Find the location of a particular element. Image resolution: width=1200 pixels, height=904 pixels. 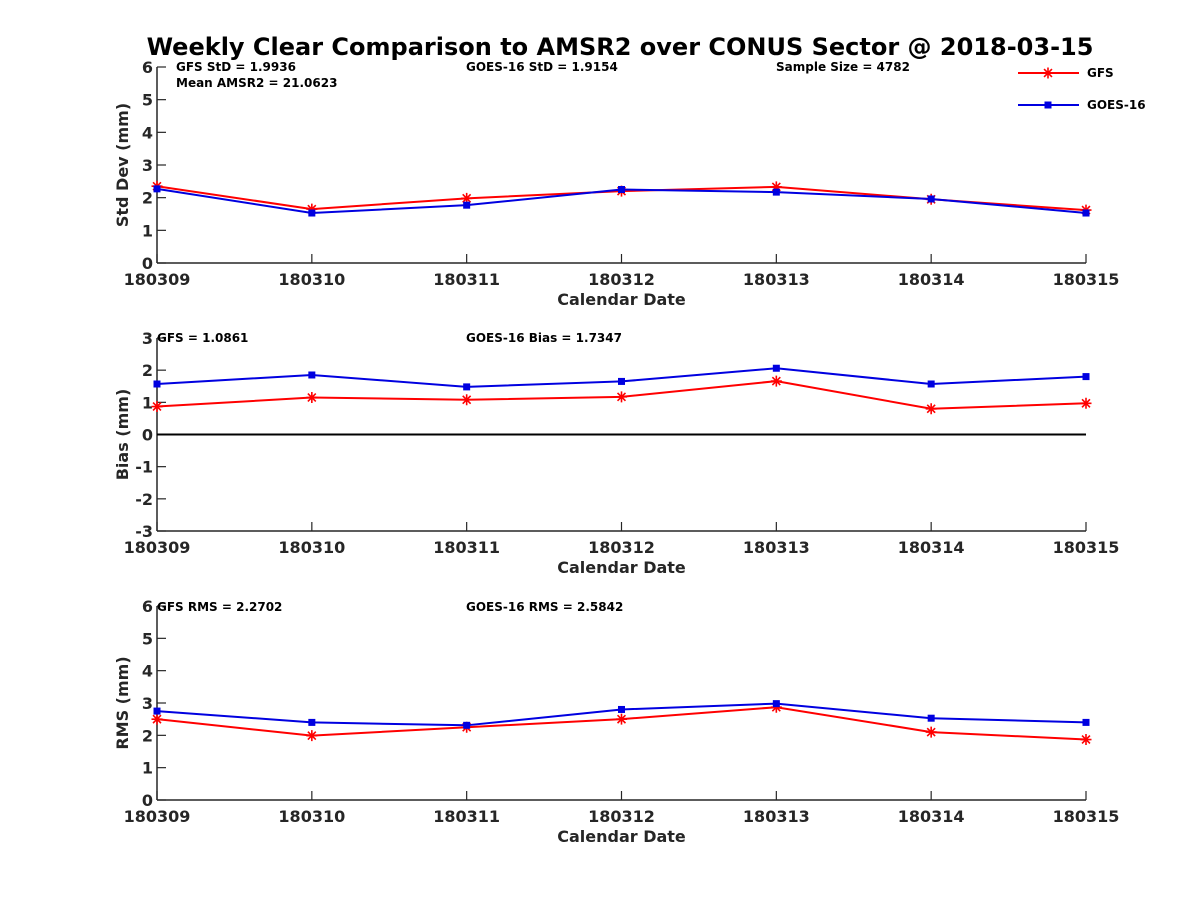

y-tick-label: -3 is located at coordinates (144, 531).